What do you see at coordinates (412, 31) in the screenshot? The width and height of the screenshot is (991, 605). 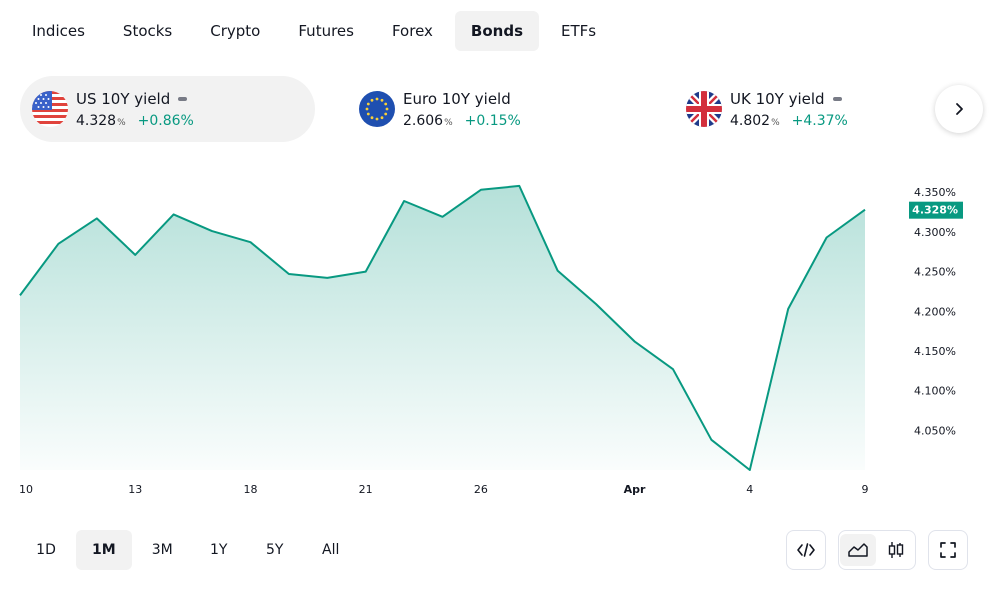 I see `tab-forex: Forex` at bounding box center [412, 31].